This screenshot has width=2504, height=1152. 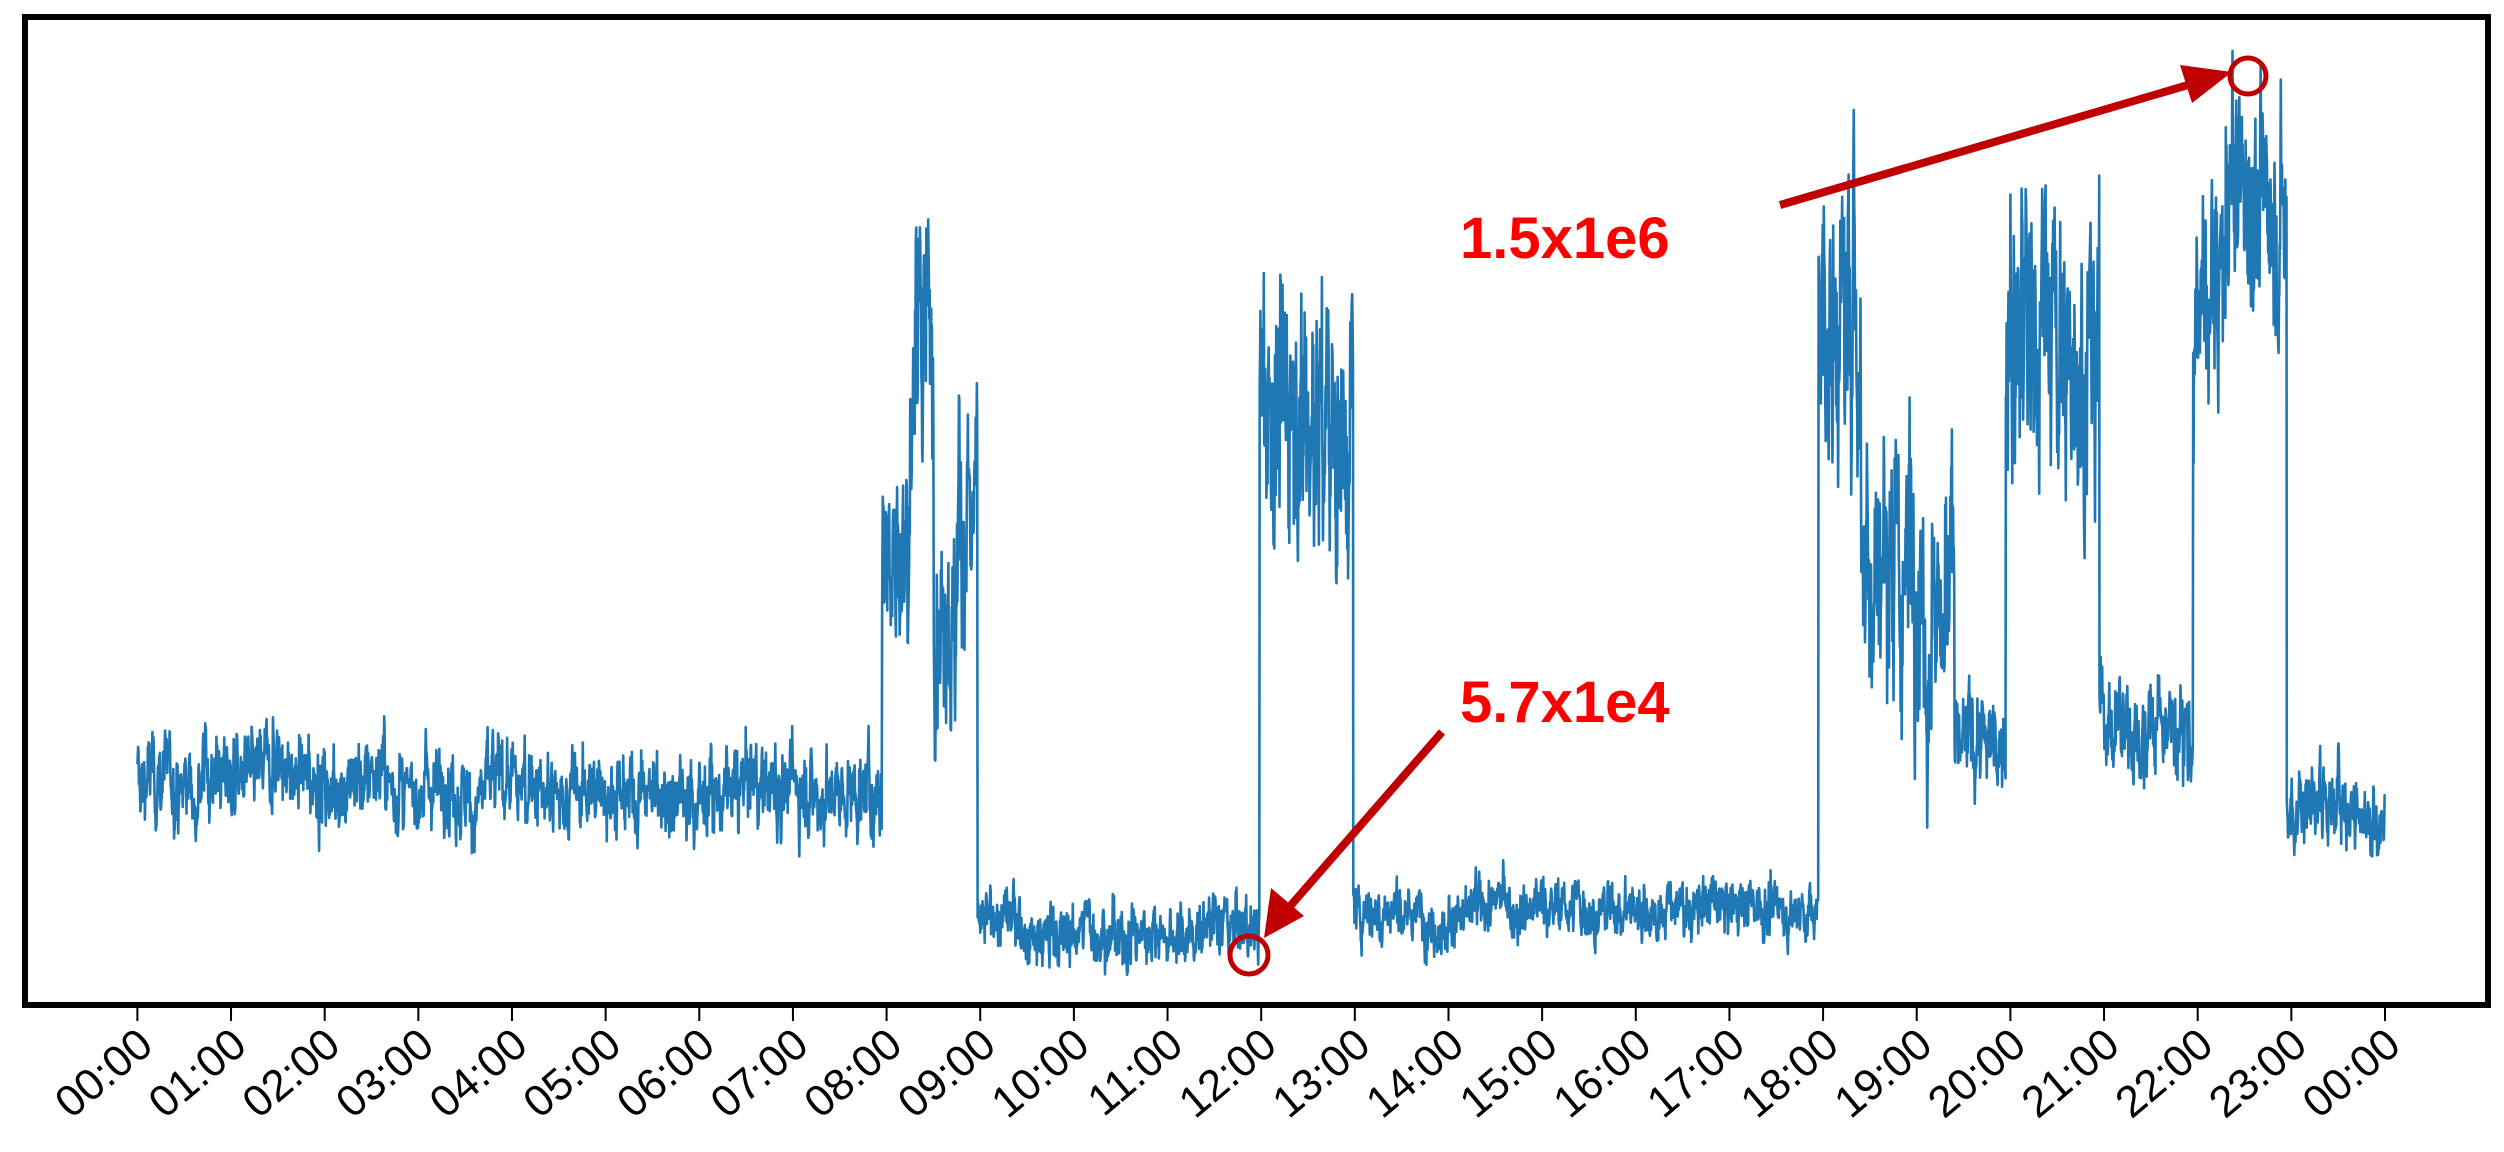 What do you see at coordinates (1790, 1073) in the screenshot?
I see `x-tick-label: 18:00` at bounding box center [1790, 1073].